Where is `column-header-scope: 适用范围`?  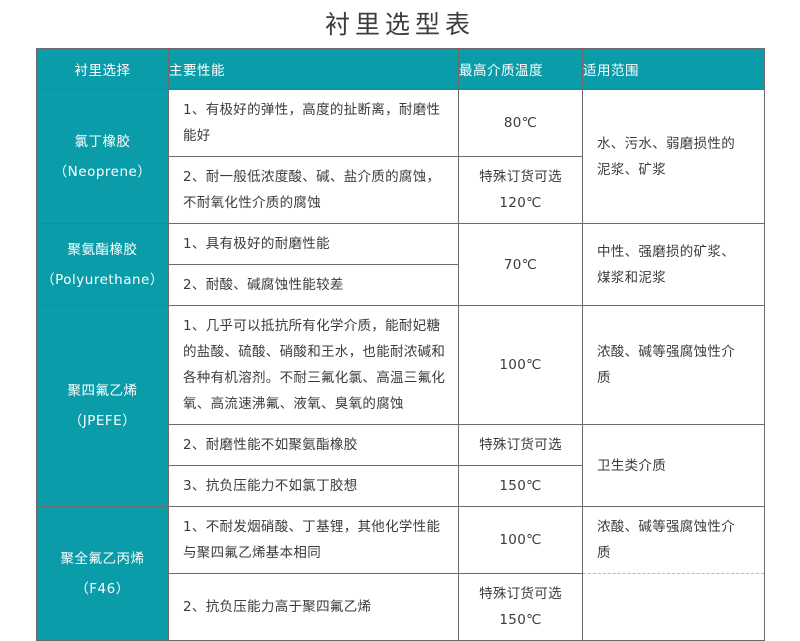 column-header-scope: 适用范围 is located at coordinates (673, 69).